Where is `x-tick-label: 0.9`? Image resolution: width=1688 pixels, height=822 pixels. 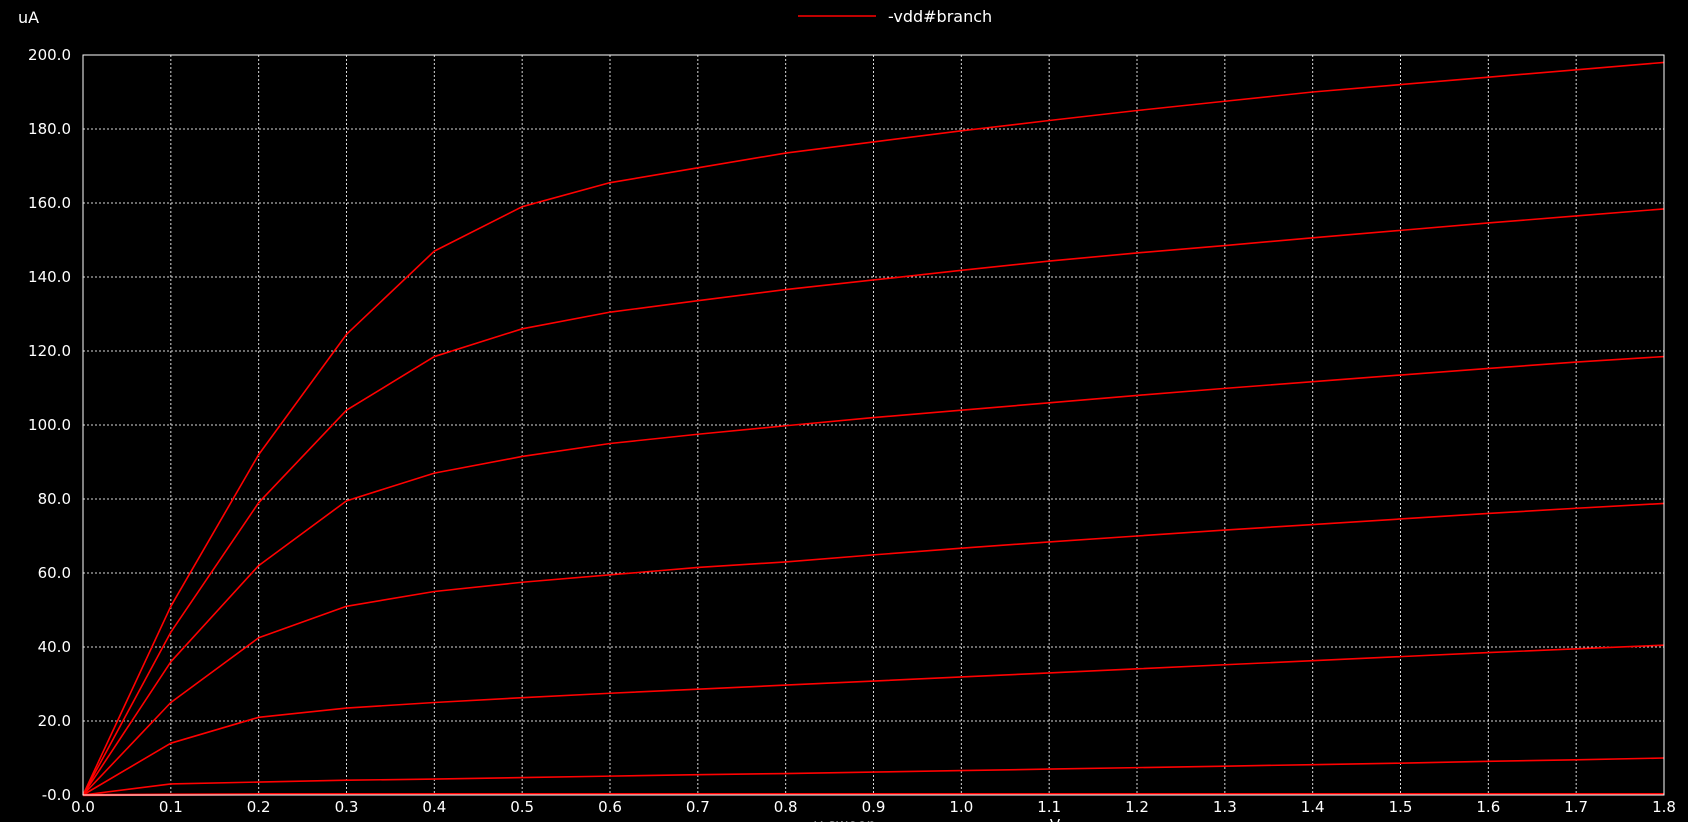
x-tick-label: 0.9 is located at coordinates (874, 807).